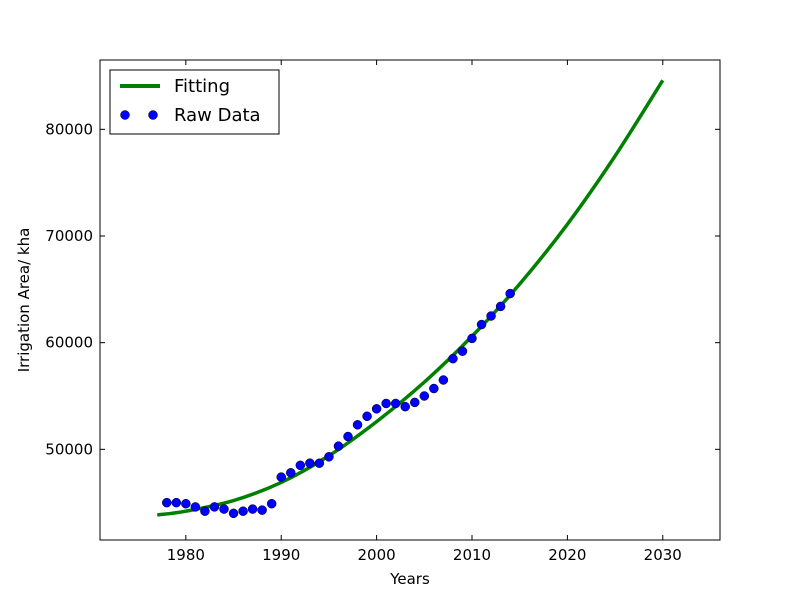 The image size is (800, 600). I want to click on x-tick-label: 2010, so click(472, 555).